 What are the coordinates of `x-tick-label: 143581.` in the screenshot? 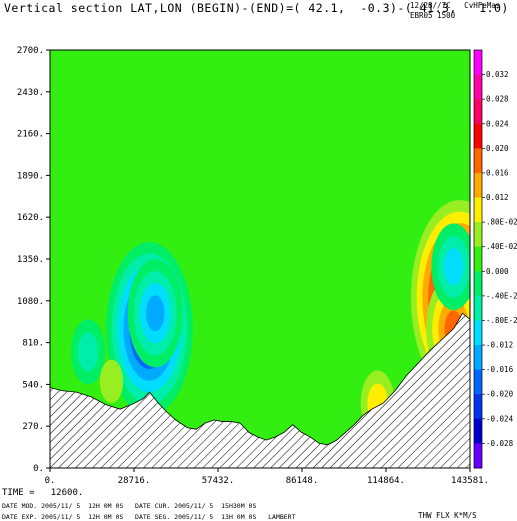 It's located at (470, 481).